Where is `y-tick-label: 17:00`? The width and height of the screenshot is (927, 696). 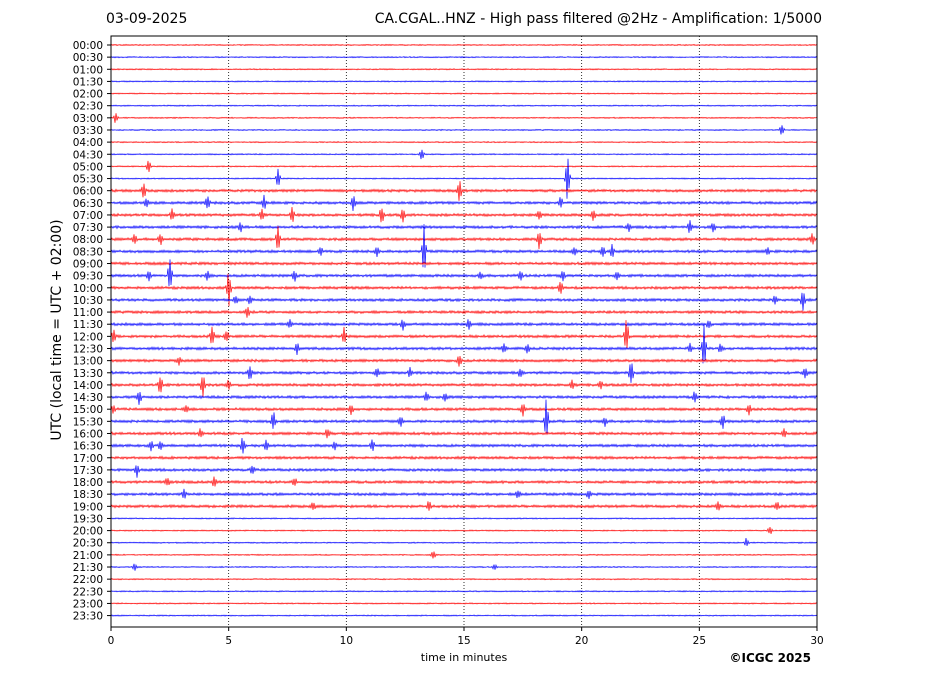
y-tick-label: 17:00 is located at coordinates (88, 459).